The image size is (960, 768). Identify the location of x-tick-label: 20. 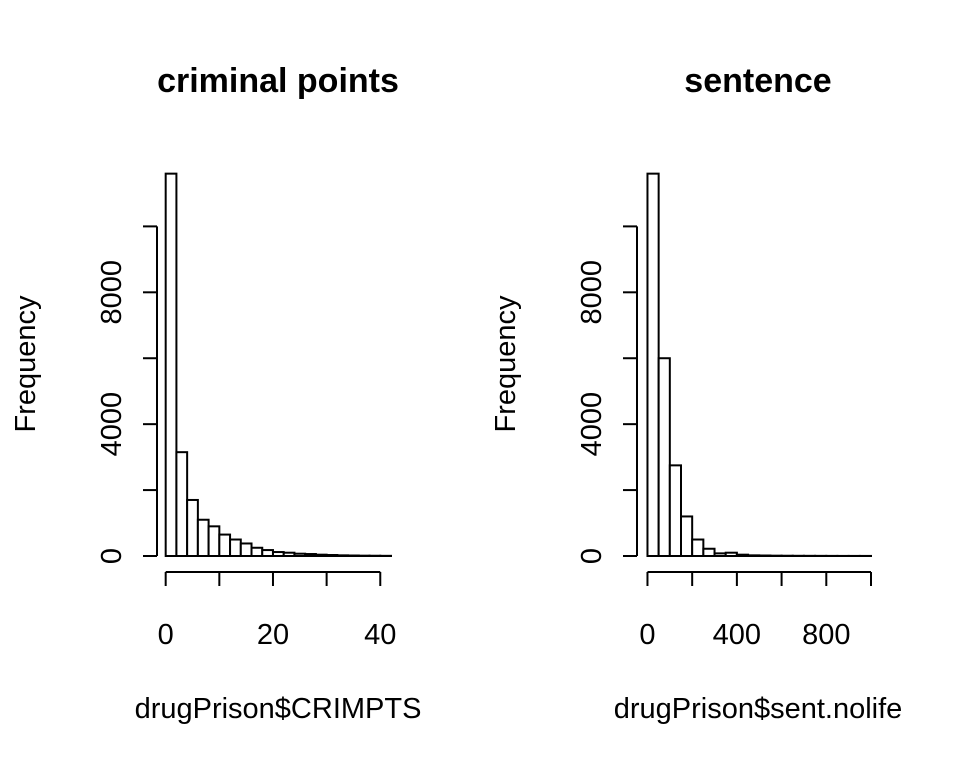
(273, 635).